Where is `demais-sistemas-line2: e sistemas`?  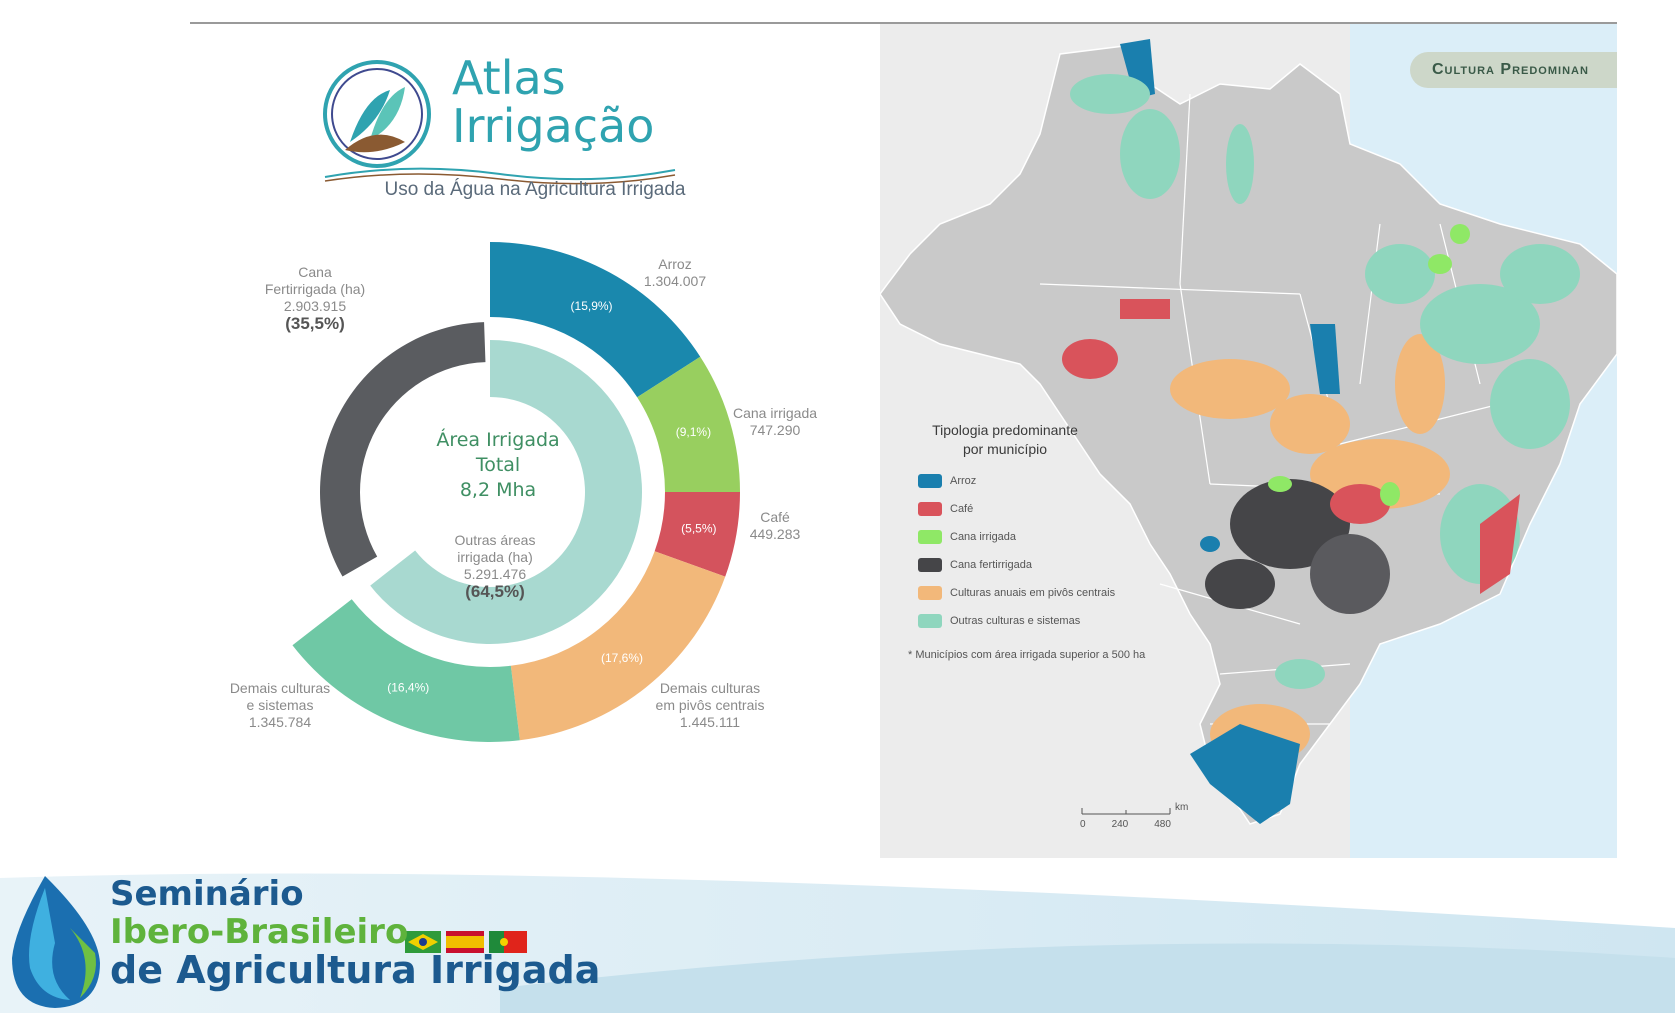 demais-sistemas-line2: e sistemas is located at coordinates (280, 705).